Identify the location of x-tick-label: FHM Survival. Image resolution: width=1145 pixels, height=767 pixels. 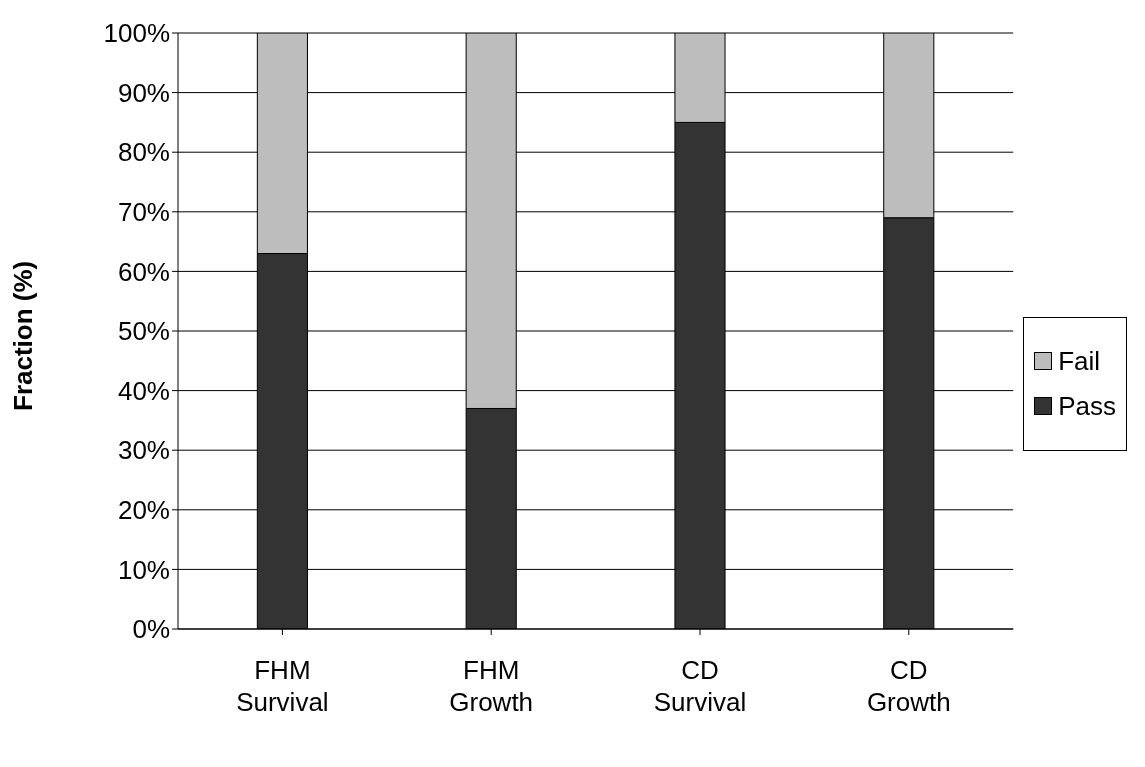
(282, 686).